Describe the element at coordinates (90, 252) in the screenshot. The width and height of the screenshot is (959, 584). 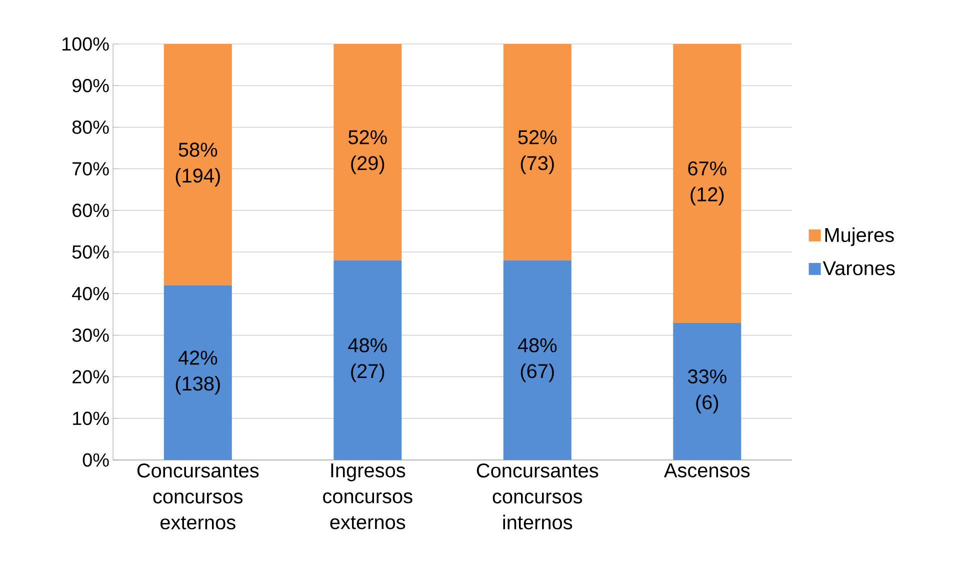
I see `y-tick-label: 50%` at that location.